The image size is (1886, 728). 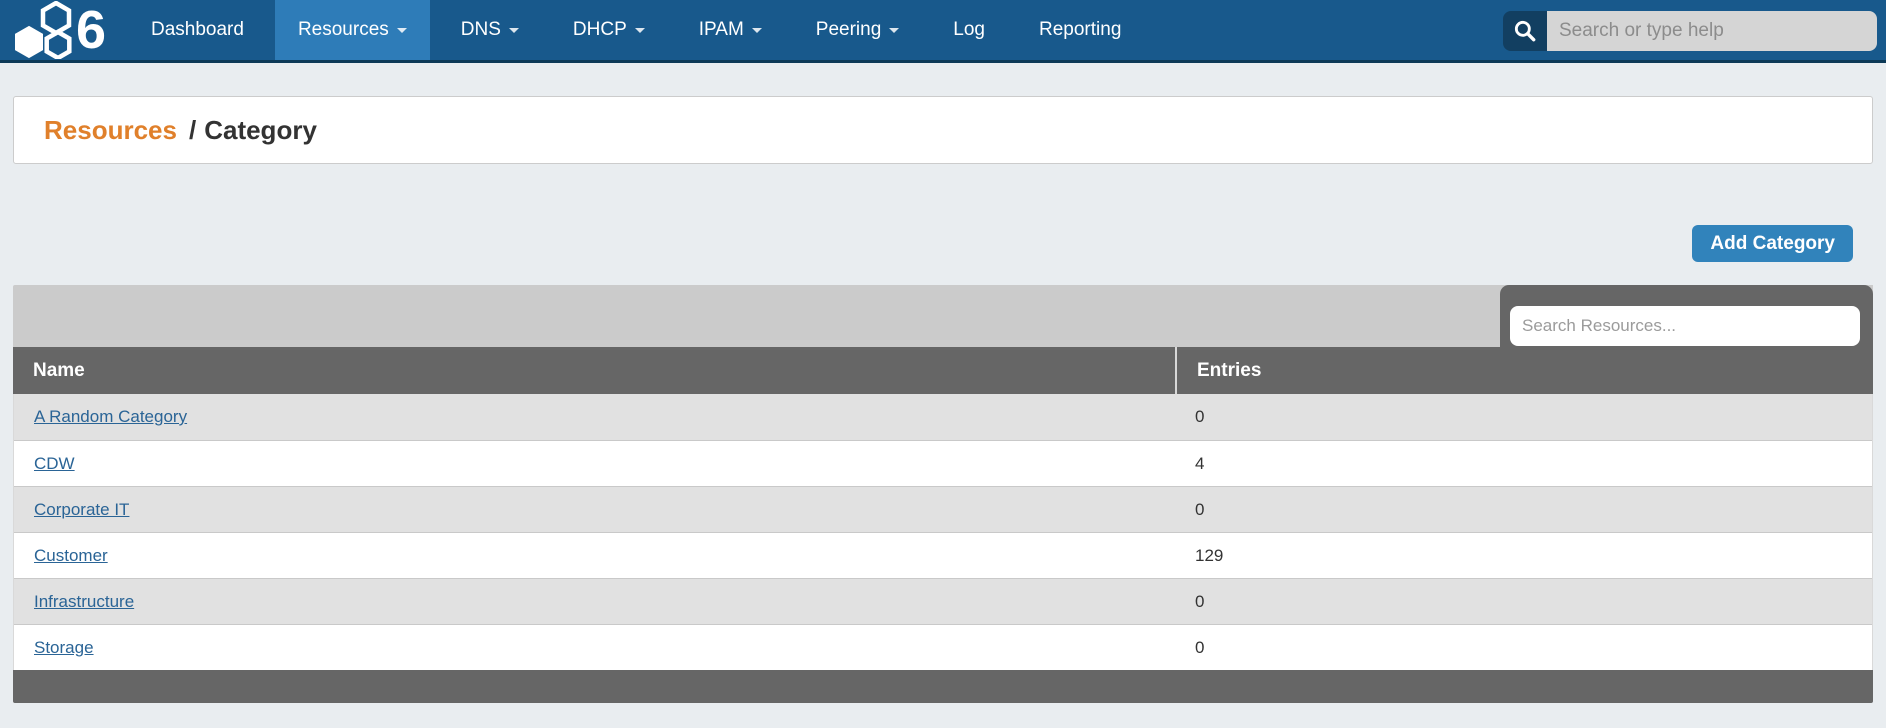 I want to click on nav-label: DHCP, so click(x=599, y=29).